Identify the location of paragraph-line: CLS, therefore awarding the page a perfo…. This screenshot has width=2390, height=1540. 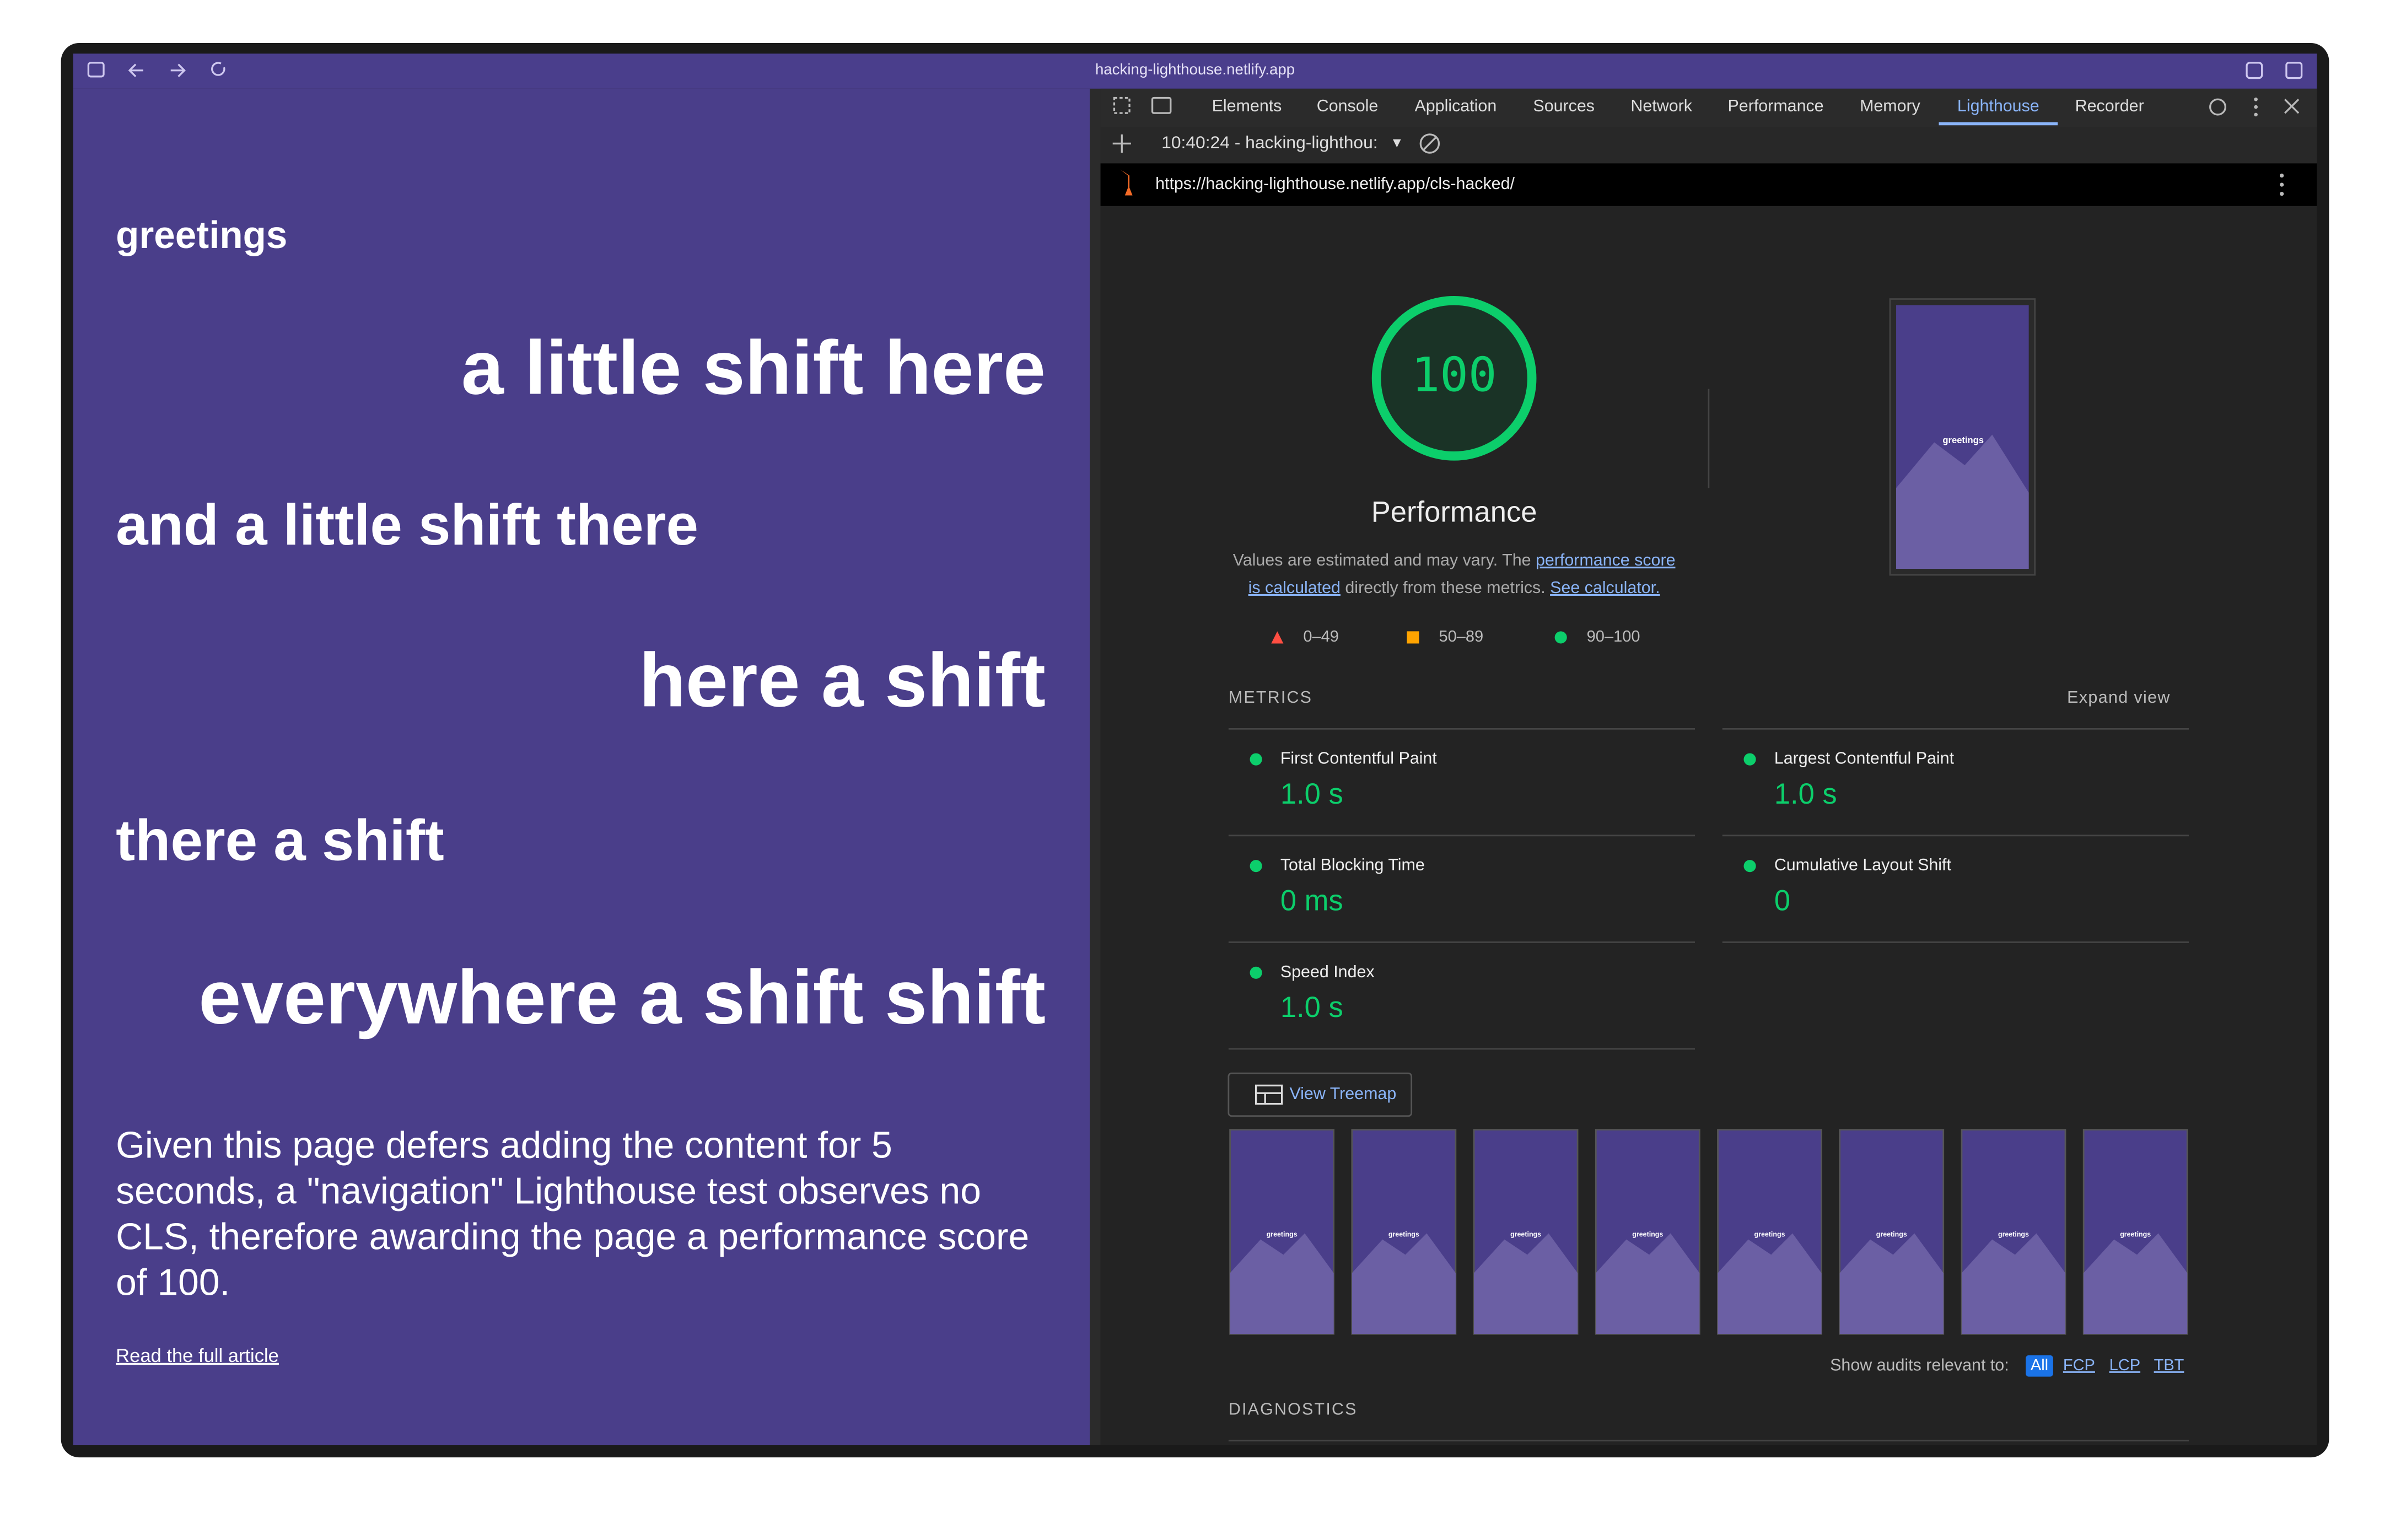
(572, 1237).